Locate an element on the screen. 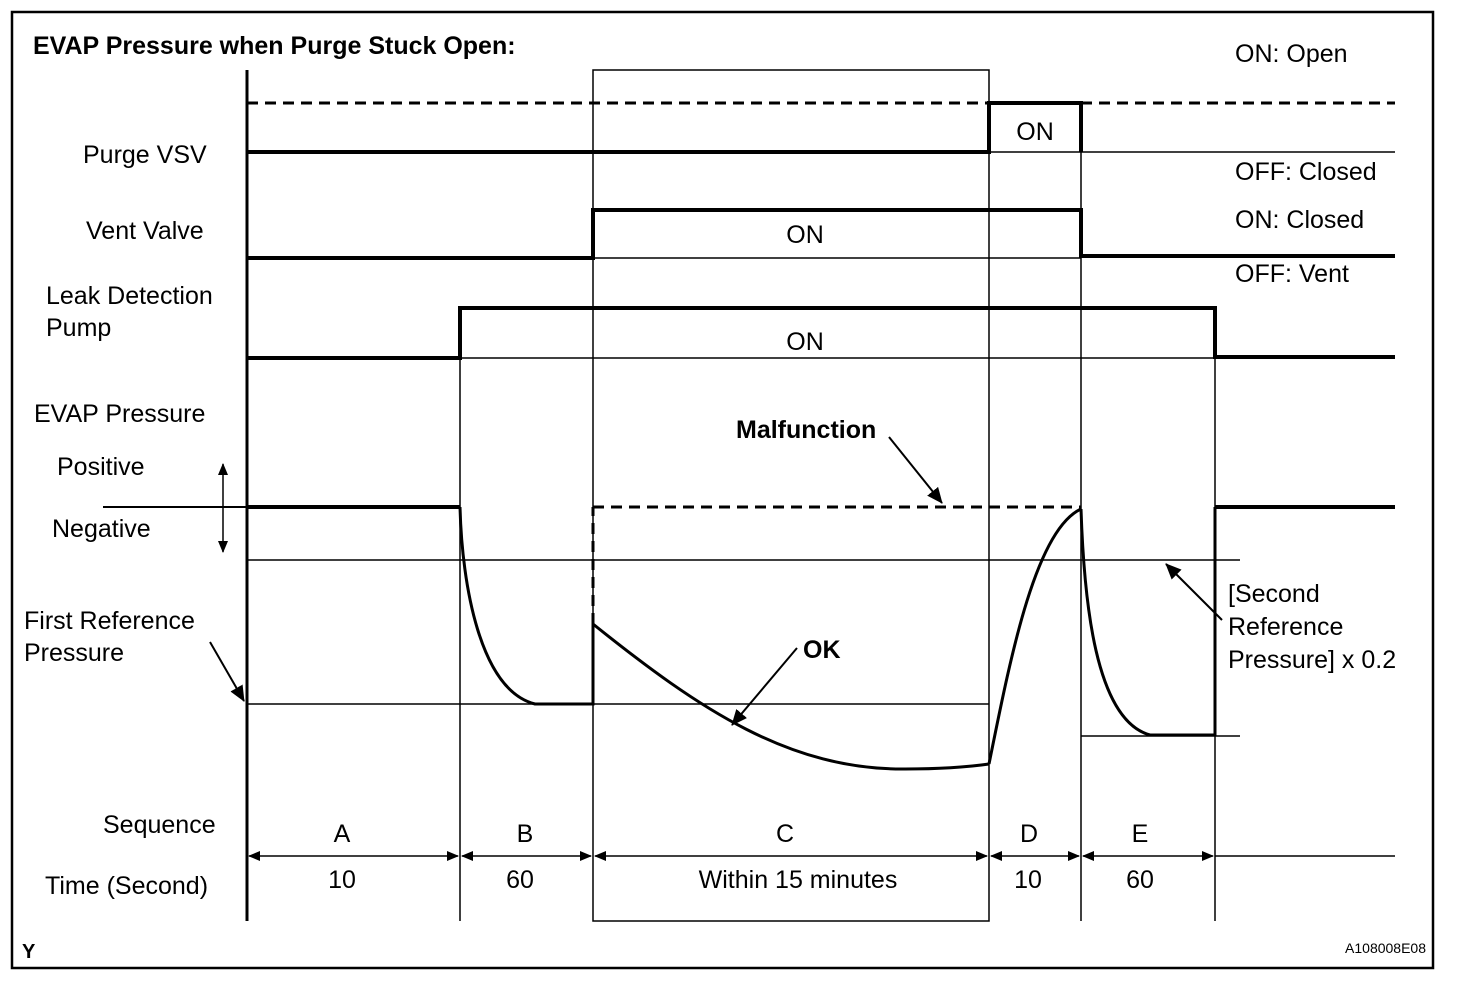  negative-label: Negative is located at coordinates (101, 529).